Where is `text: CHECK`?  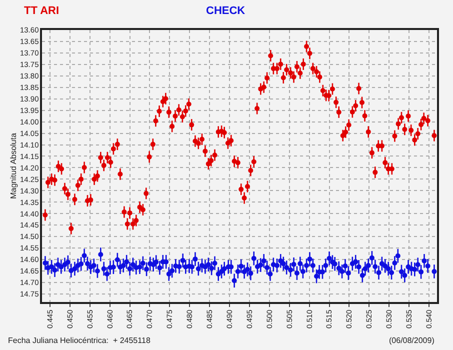 text: CHECK is located at coordinates (226, 11).